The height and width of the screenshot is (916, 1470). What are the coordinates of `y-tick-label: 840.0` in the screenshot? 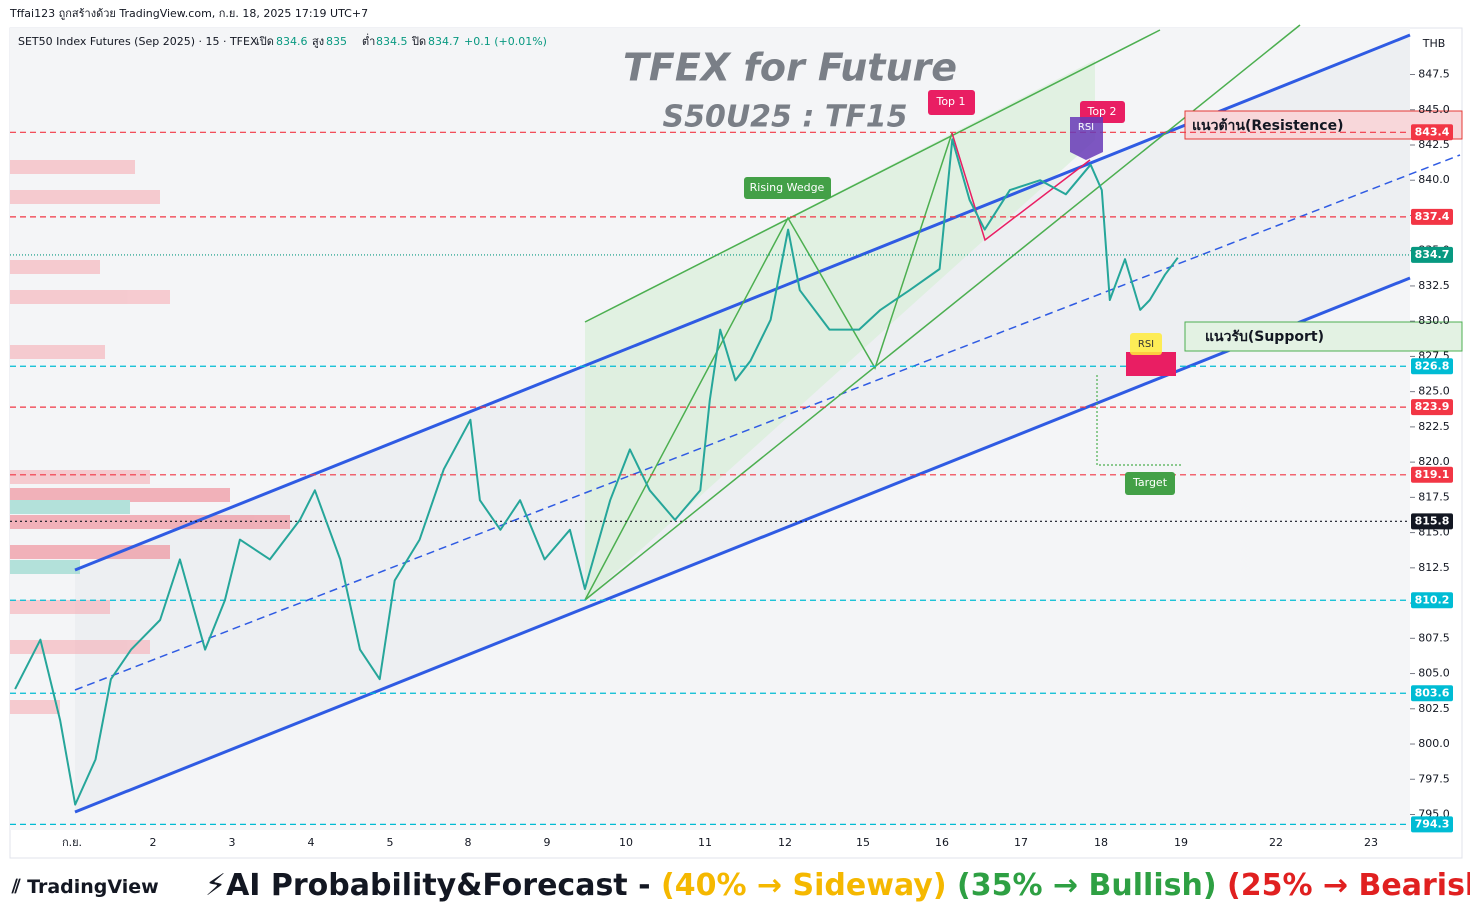 It's located at (1434, 179).